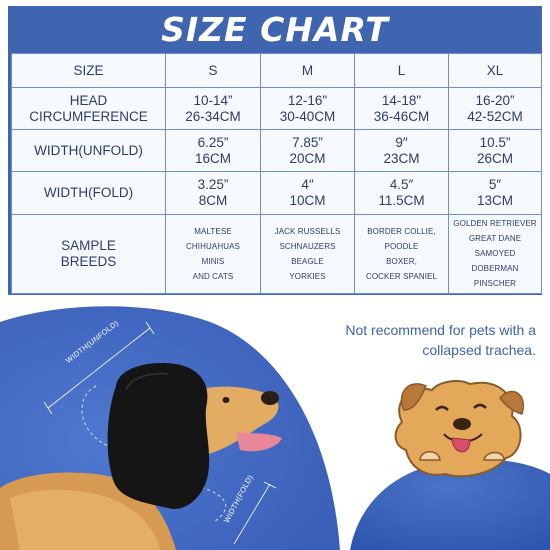 This screenshot has width=550, height=550. I want to click on cell-inch: 7.85”, so click(307, 142).